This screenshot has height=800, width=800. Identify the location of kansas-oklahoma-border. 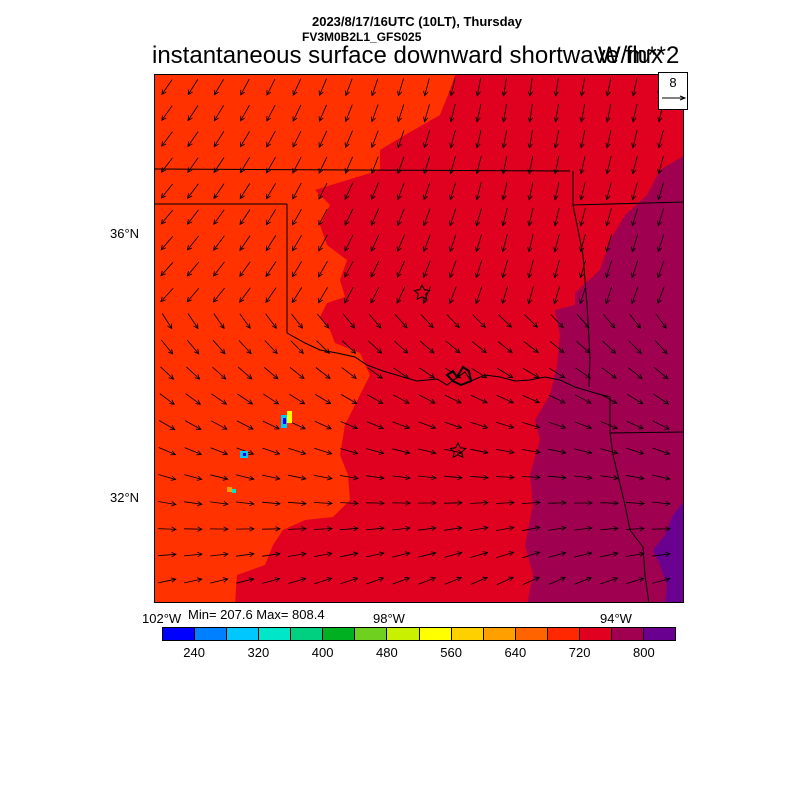
(363, 170).